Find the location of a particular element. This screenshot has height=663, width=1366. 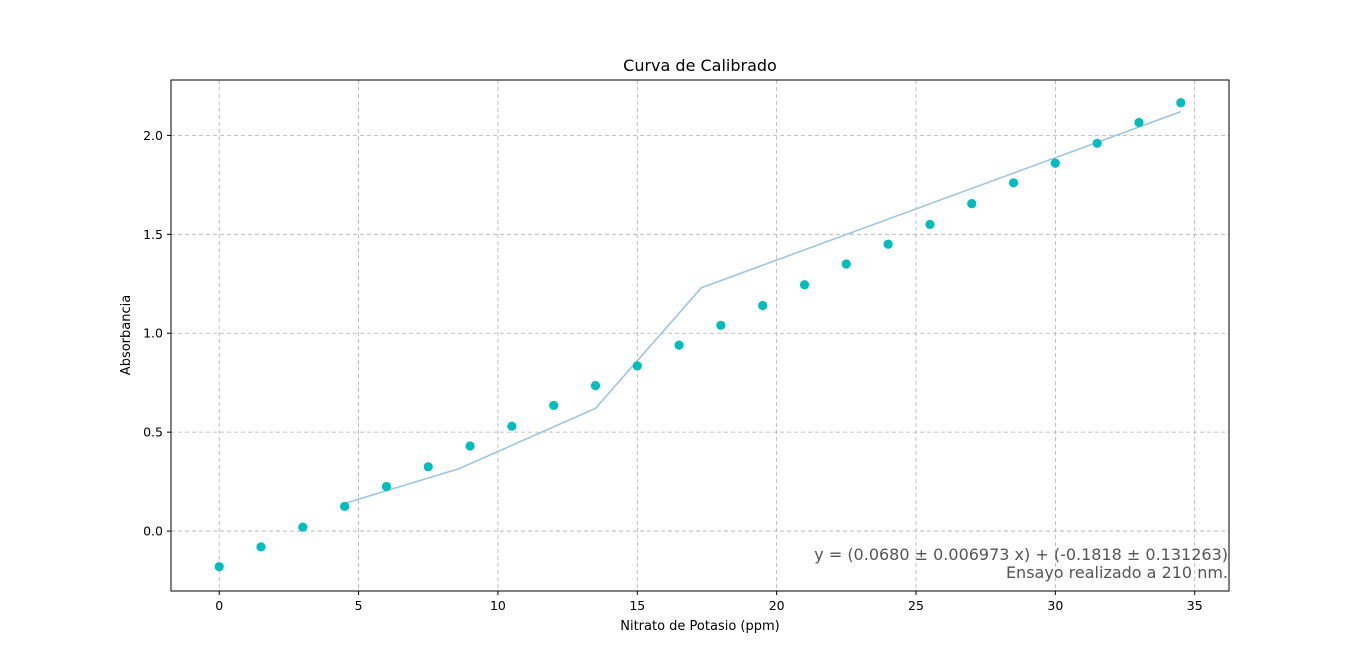

x-tick-label: 25 is located at coordinates (916, 605).